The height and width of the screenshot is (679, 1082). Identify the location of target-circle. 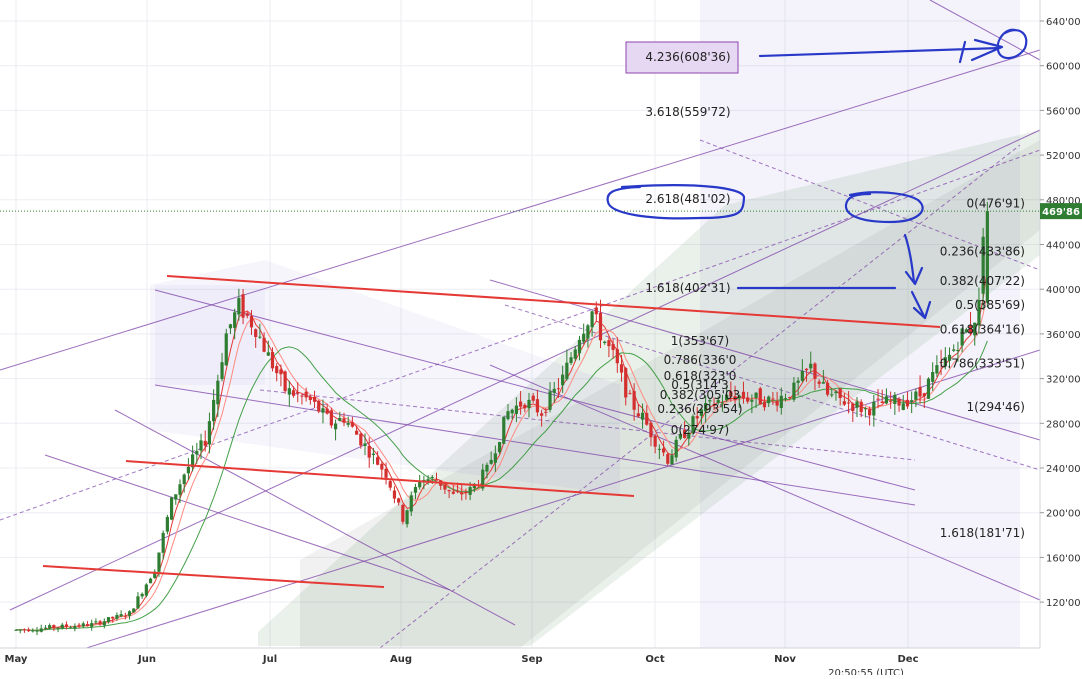
(1012, 44).